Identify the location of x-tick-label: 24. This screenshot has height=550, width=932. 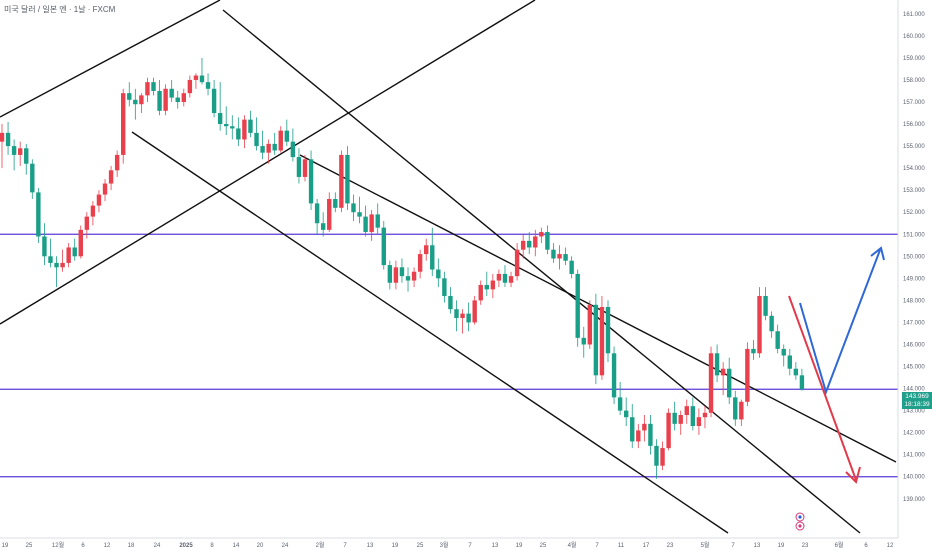
(157, 546).